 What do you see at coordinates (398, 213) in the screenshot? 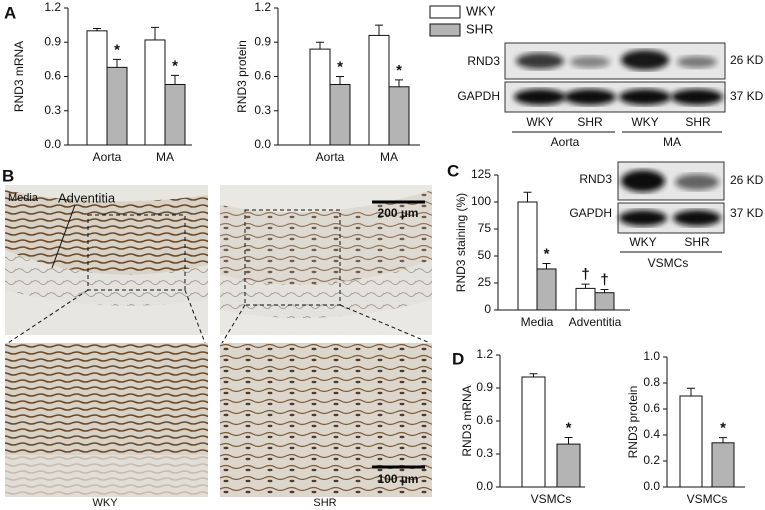
I see `scale-label: 200 µm` at bounding box center [398, 213].